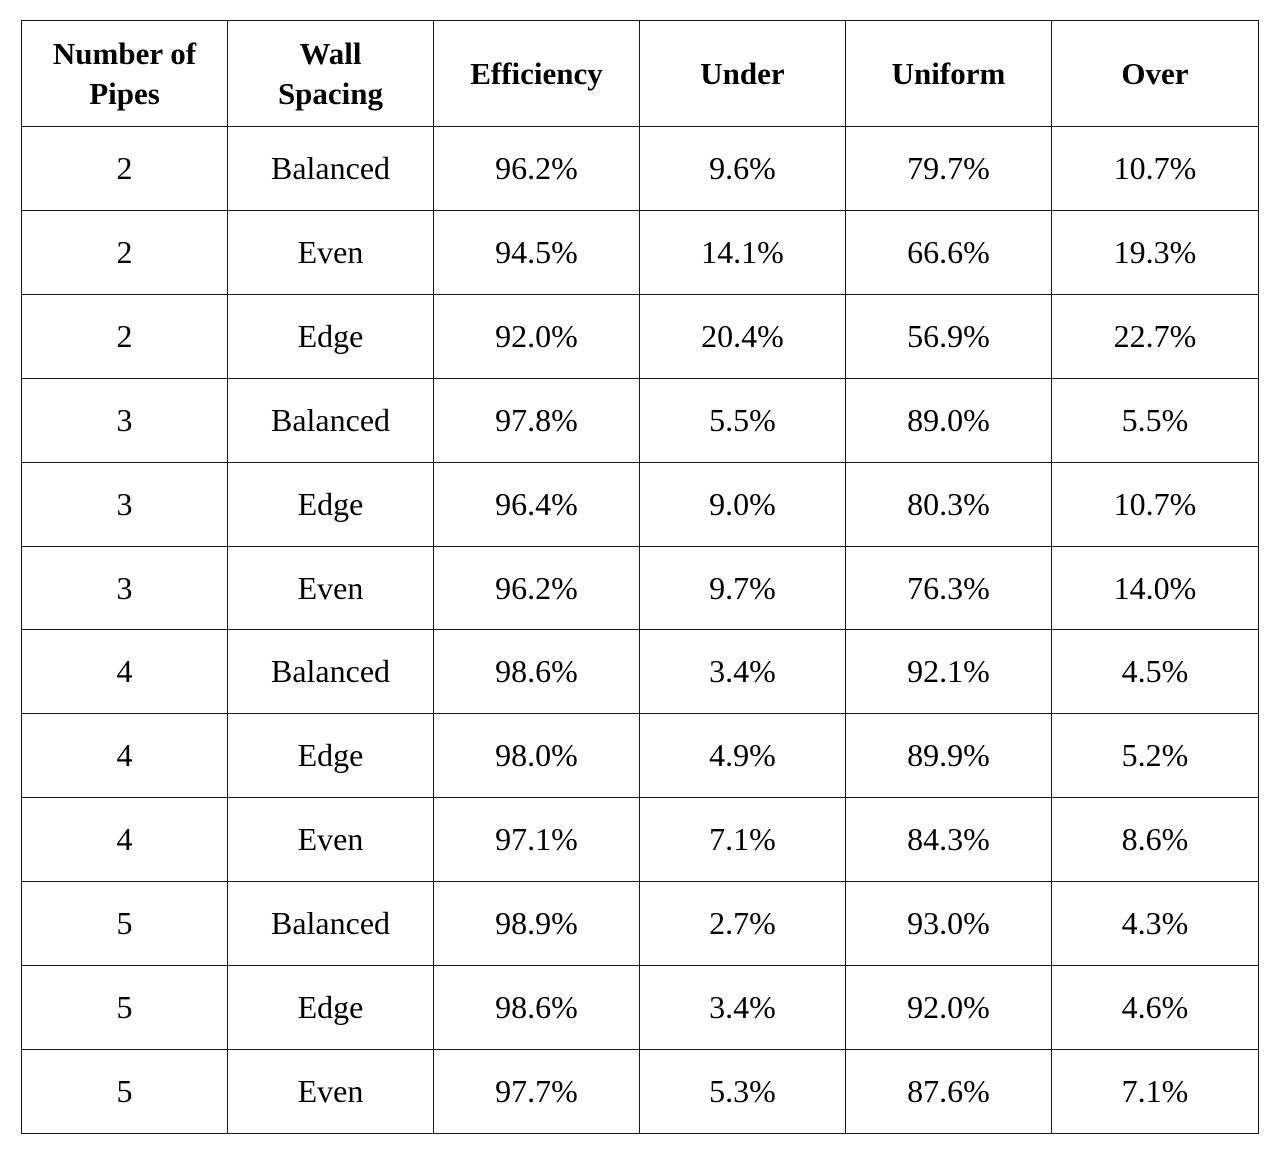 The image size is (1280, 1152). What do you see at coordinates (1155, 1007) in the screenshot?
I see `over-cell: 4.6%` at bounding box center [1155, 1007].